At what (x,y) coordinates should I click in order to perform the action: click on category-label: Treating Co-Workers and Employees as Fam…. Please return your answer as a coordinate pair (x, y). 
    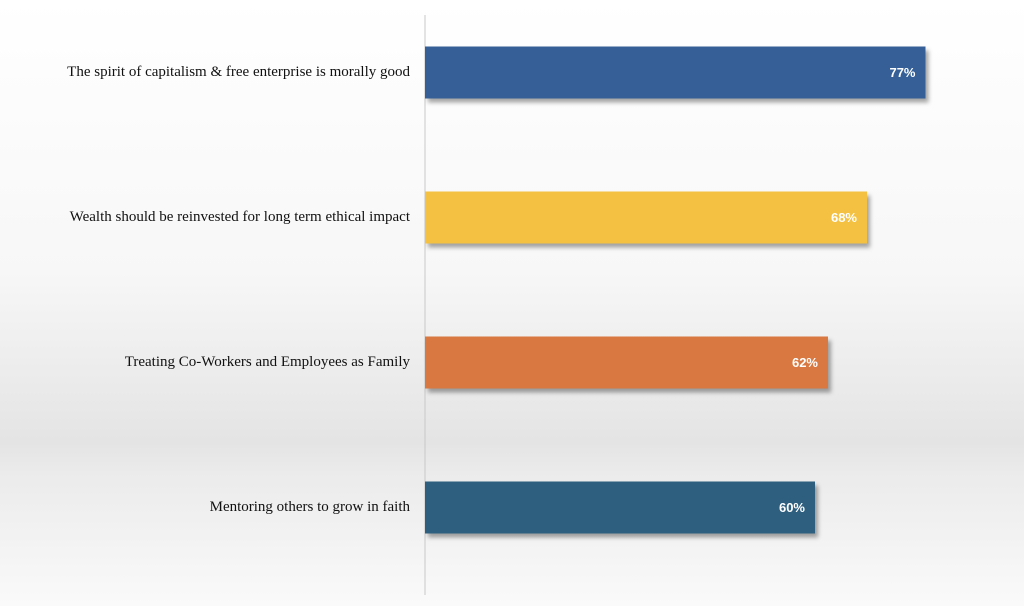
    Looking at the image, I should click on (268, 362).